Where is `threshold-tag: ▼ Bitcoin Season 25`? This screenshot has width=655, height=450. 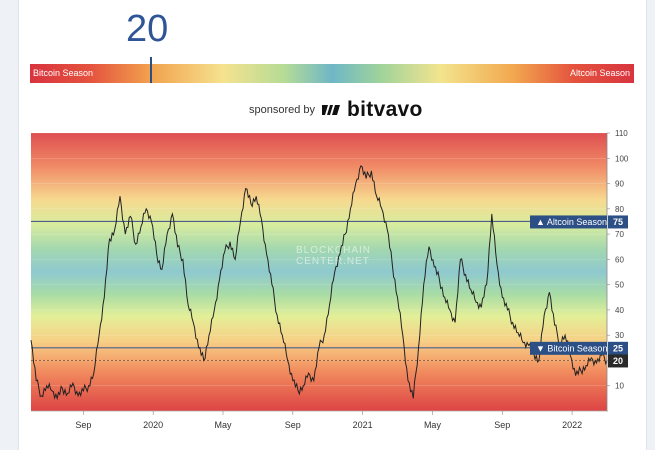
threshold-tag: ▼ Bitcoin Season 25 is located at coordinates (579, 348).